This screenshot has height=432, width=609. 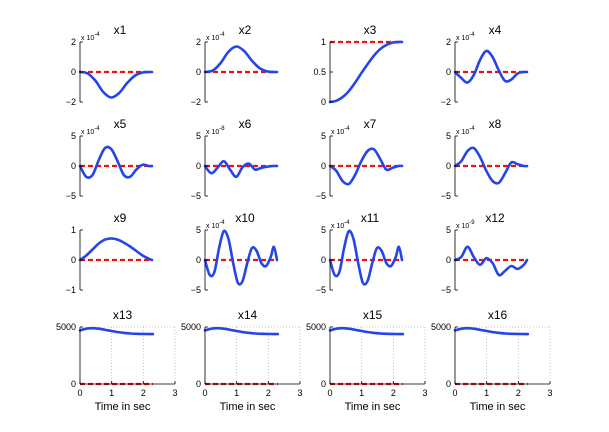 What do you see at coordinates (319, 72) in the screenshot?
I see `y-tick-label: 0.5` at bounding box center [319, 72].